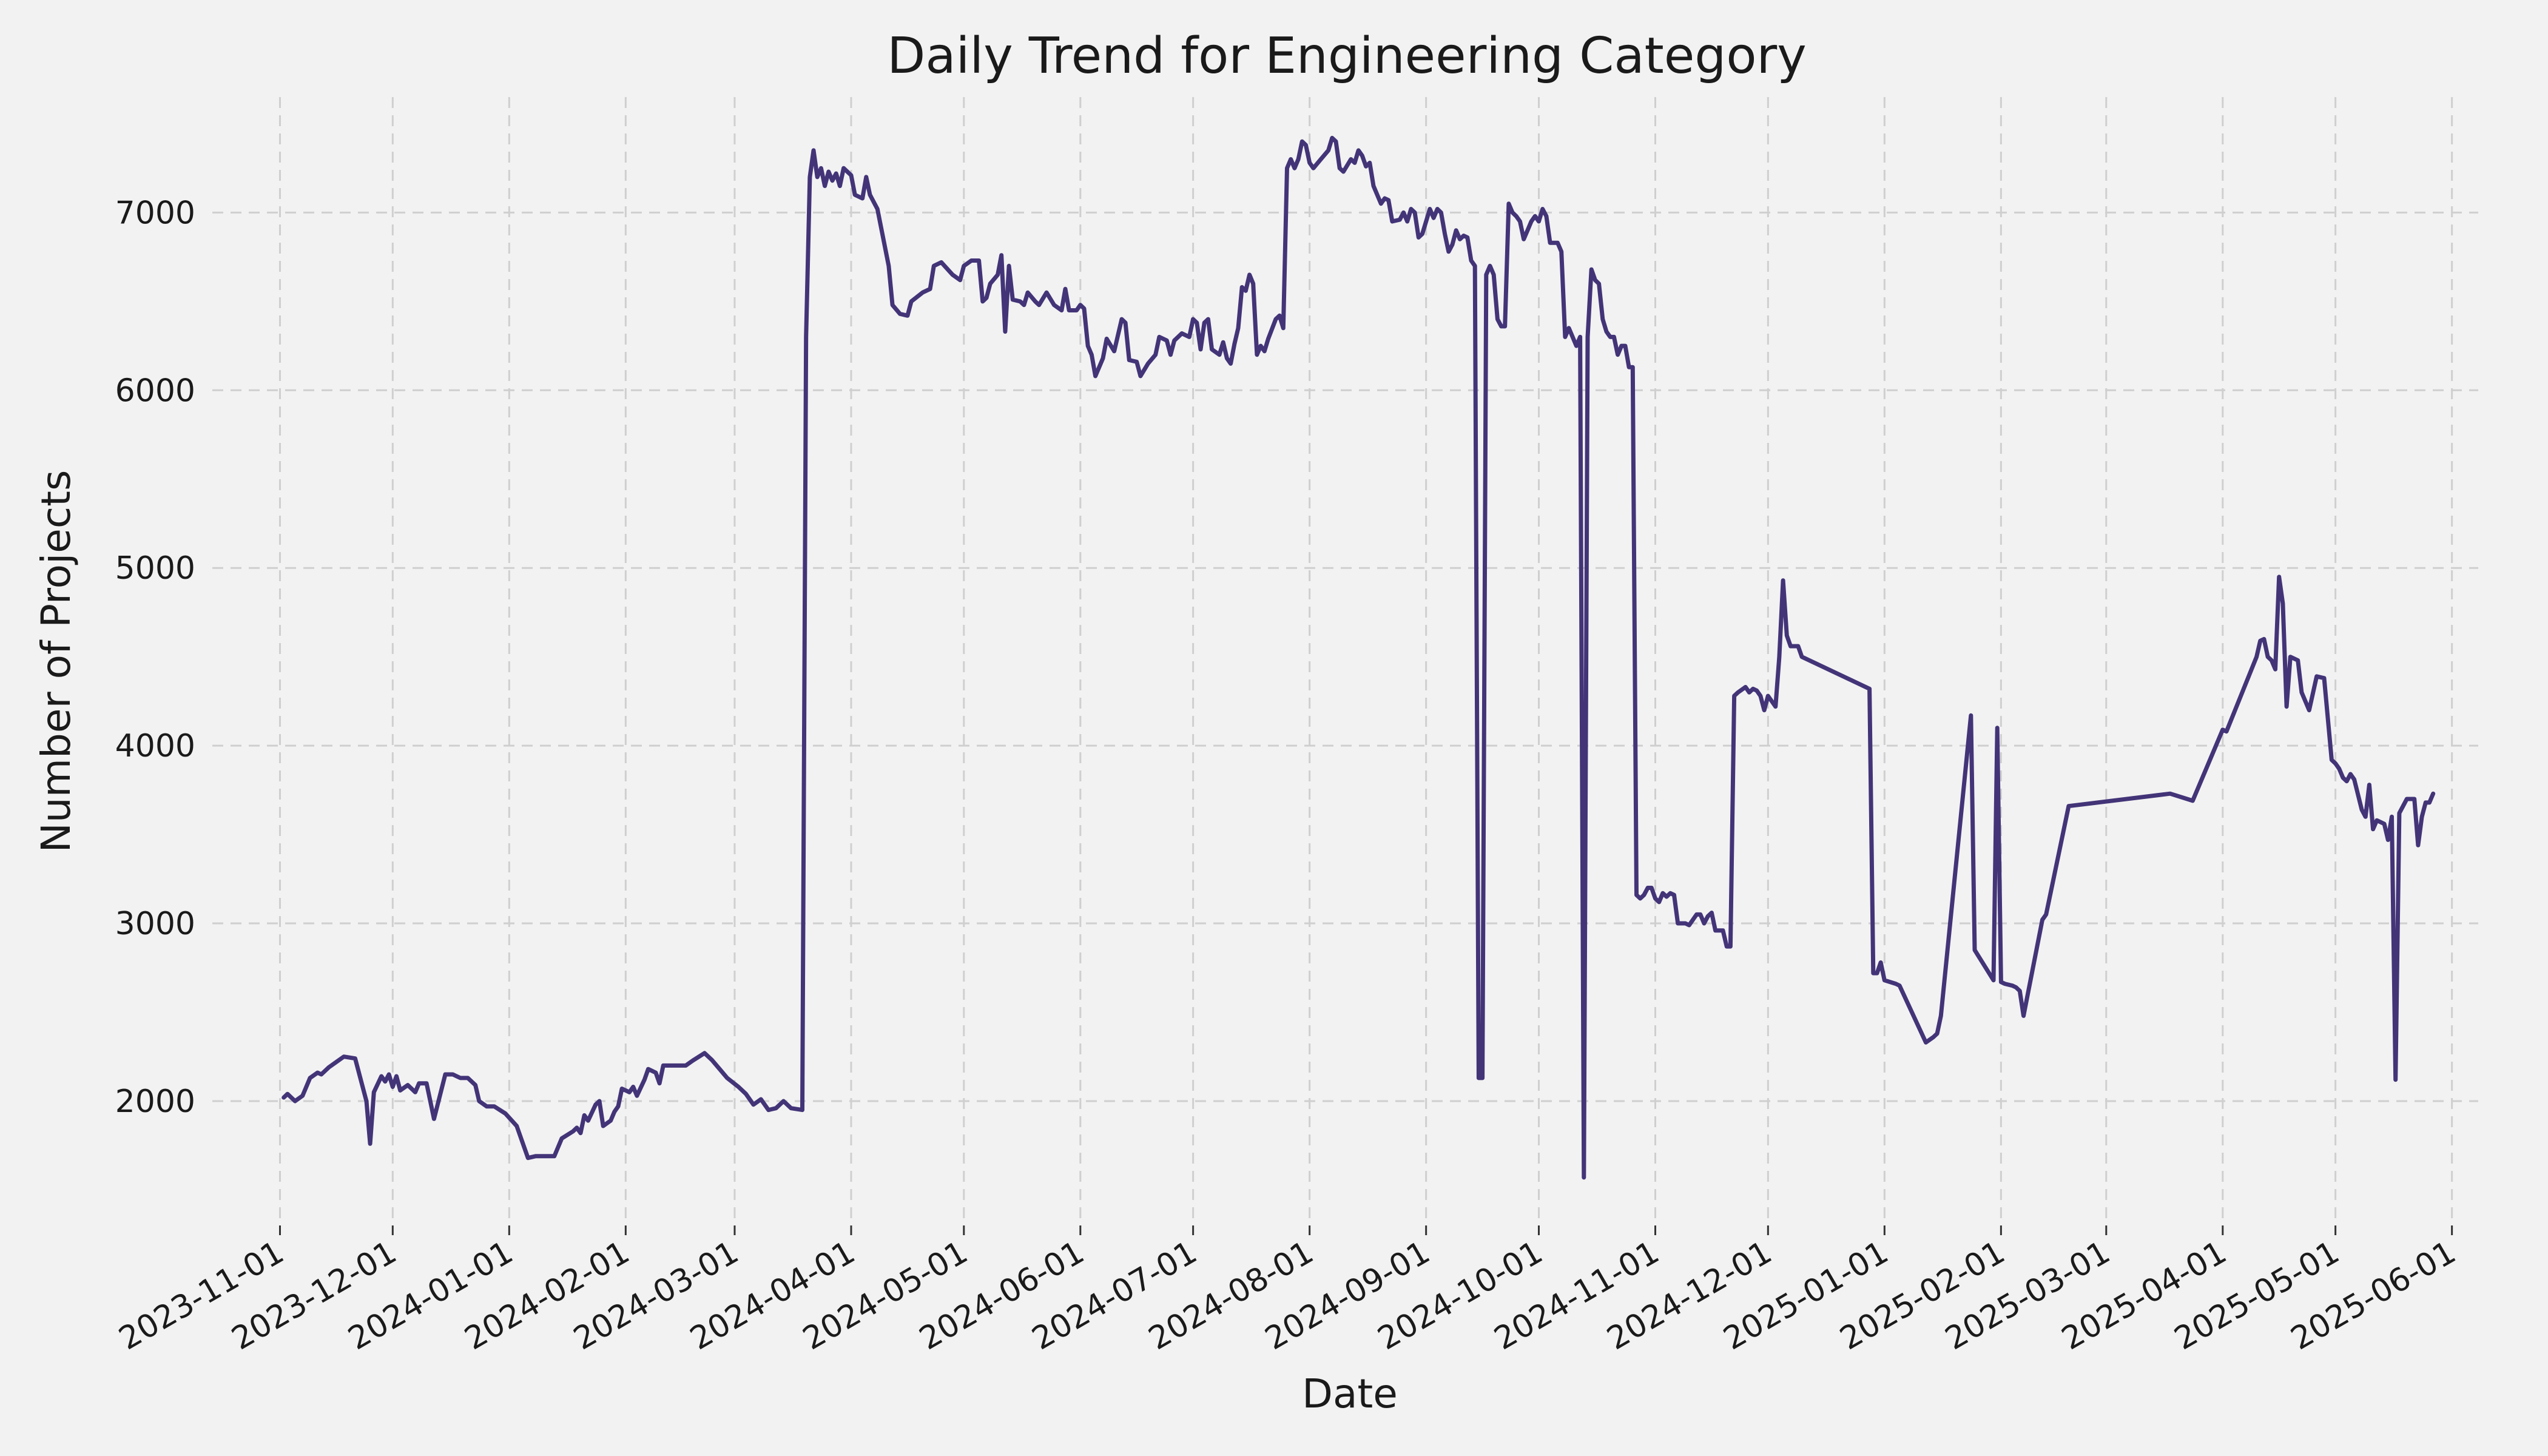 Image resolution: width=2548 pixels, height=1456 pixels. Describe the element at coordinates (1350, 1393) in the screenshot. I see `x-axis-label: Date` at that location.